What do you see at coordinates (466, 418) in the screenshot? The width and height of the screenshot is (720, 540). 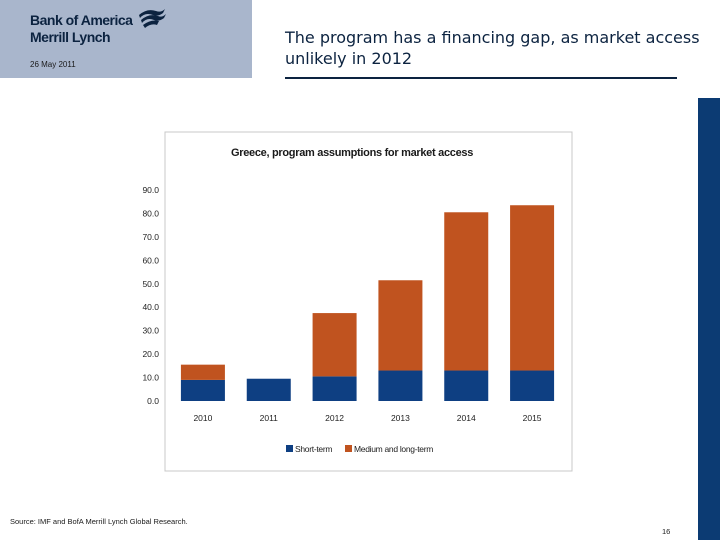 I see `x-tick-label: 2014` at bounding box center [466, 418].